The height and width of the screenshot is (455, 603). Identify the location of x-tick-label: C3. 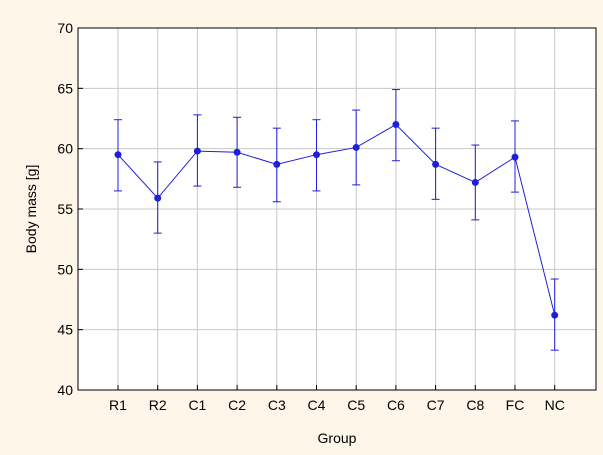
(277, 405).